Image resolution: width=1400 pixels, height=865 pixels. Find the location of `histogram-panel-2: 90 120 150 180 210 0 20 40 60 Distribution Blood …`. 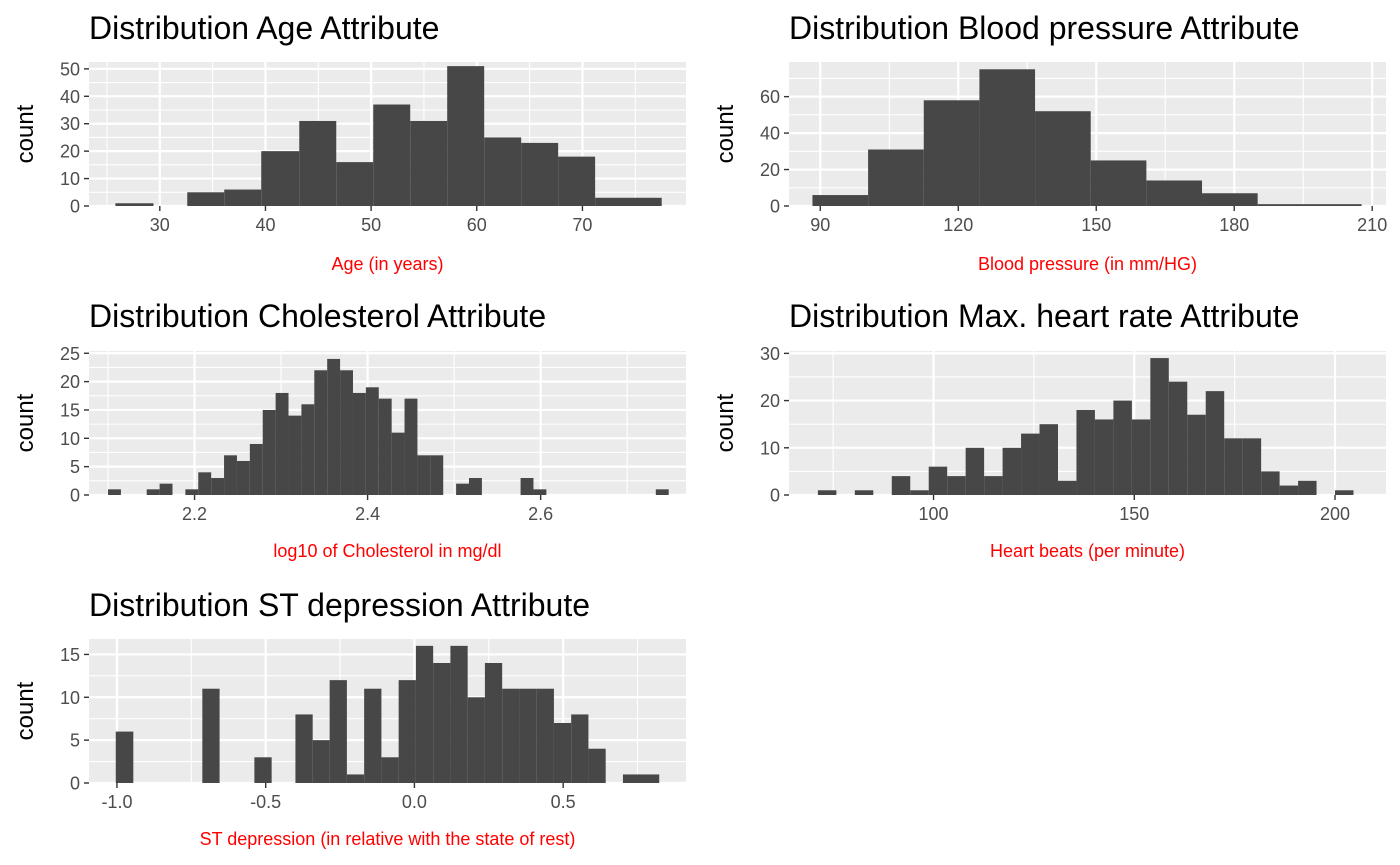

histogram-panel-2: 90 120 150 180 210 0 20 40 60 Distribution Blood … is located at coordinates (1049, 142).